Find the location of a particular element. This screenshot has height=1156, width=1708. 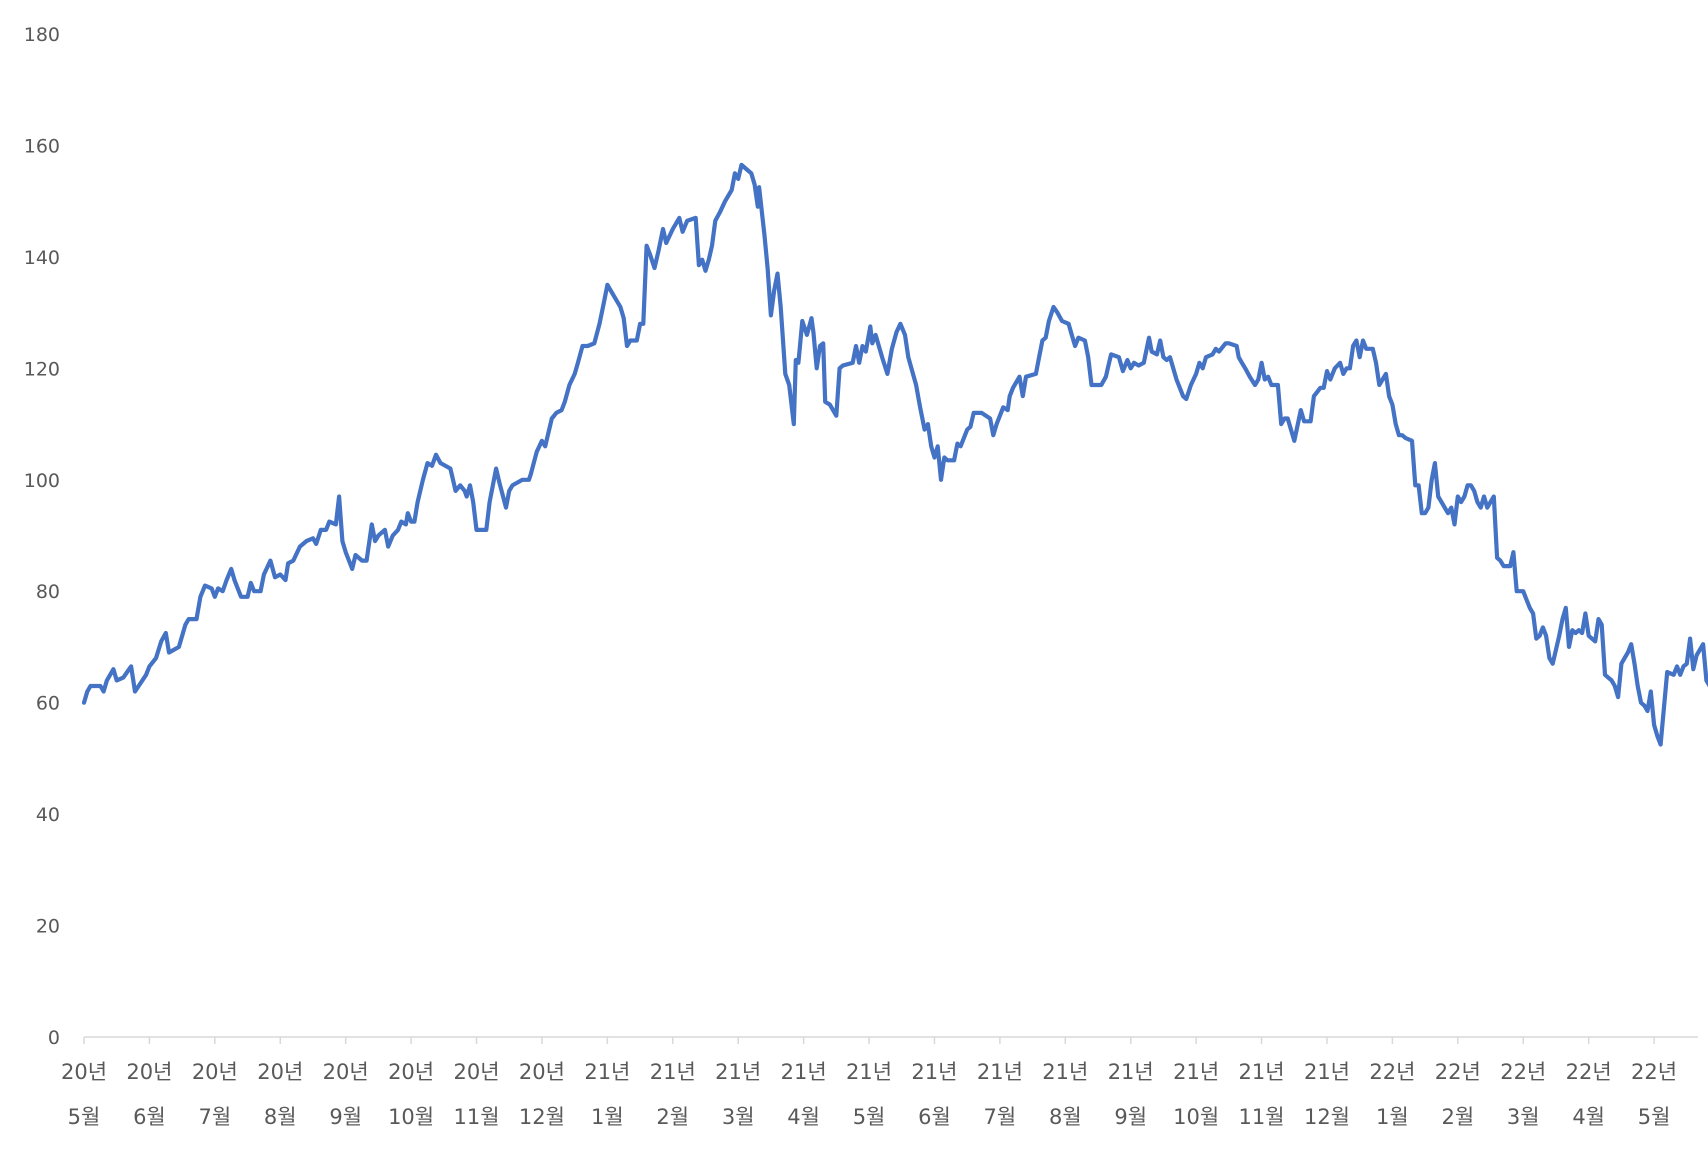

y-tick-label: 100 is located at coordinates (42, 481).